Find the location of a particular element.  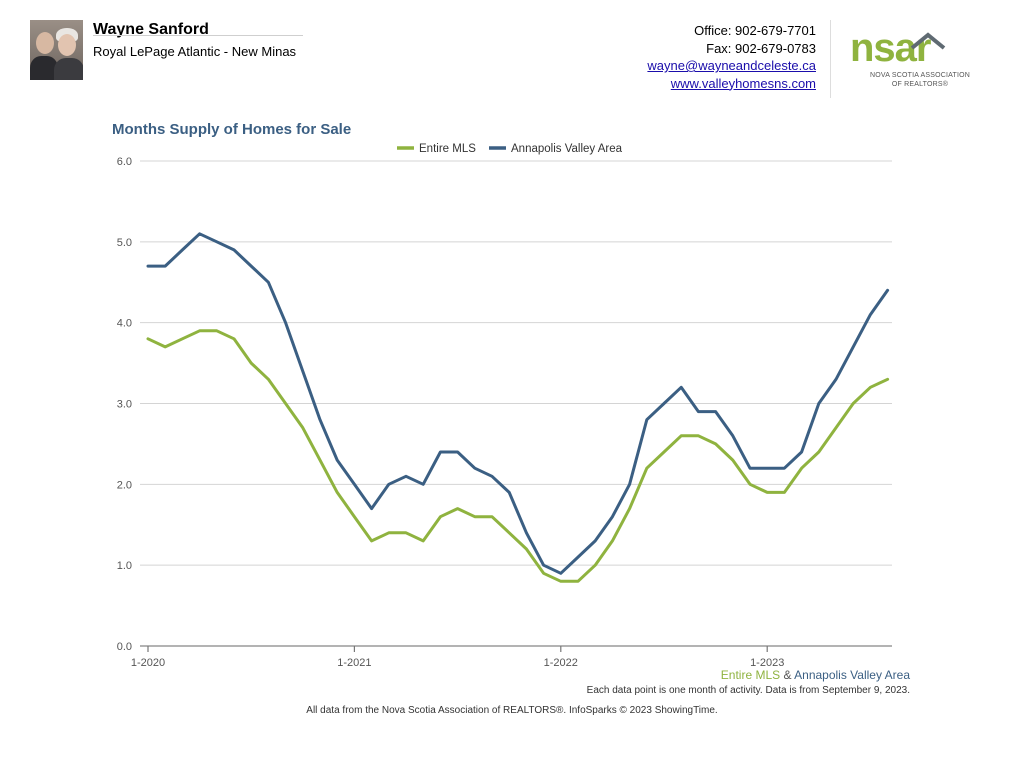

x-tick-label: 1-2022 is located at coordinates (561, 663).